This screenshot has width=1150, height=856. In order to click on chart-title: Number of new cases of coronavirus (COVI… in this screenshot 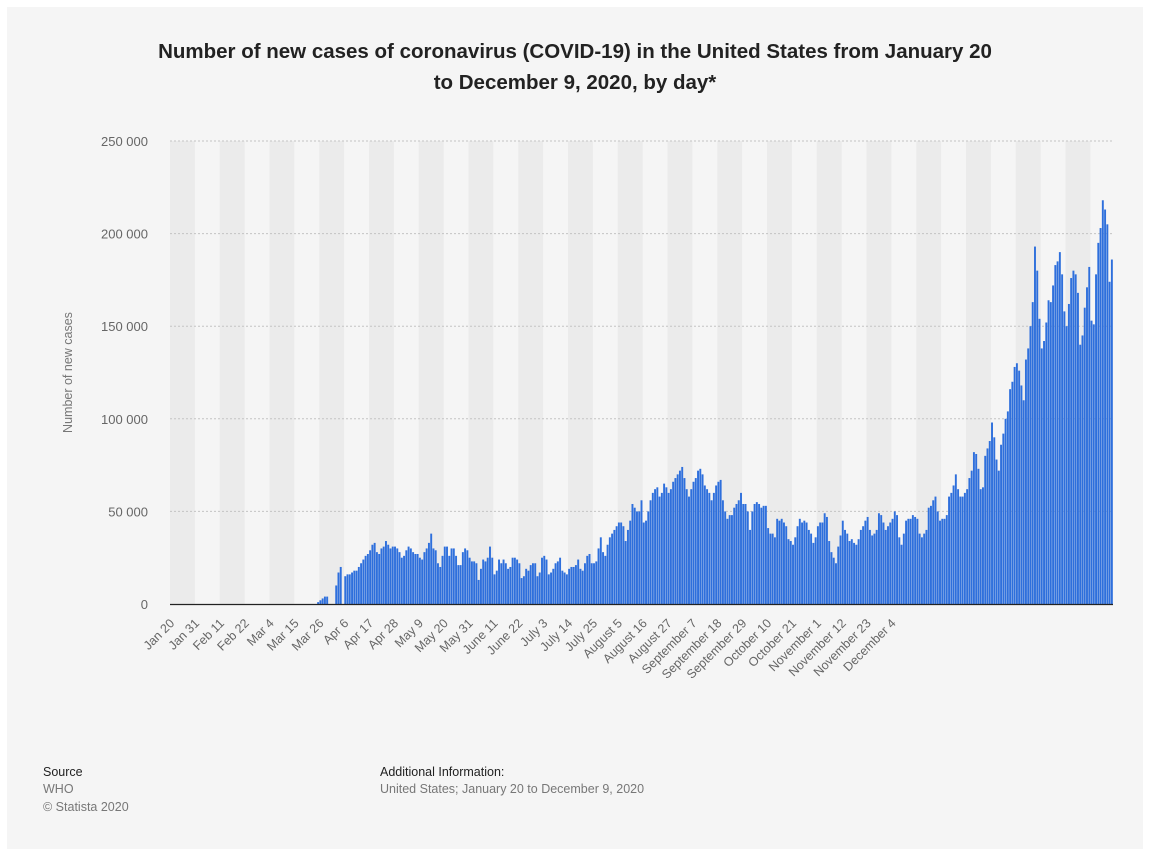, I will do `click(575, 67)`.